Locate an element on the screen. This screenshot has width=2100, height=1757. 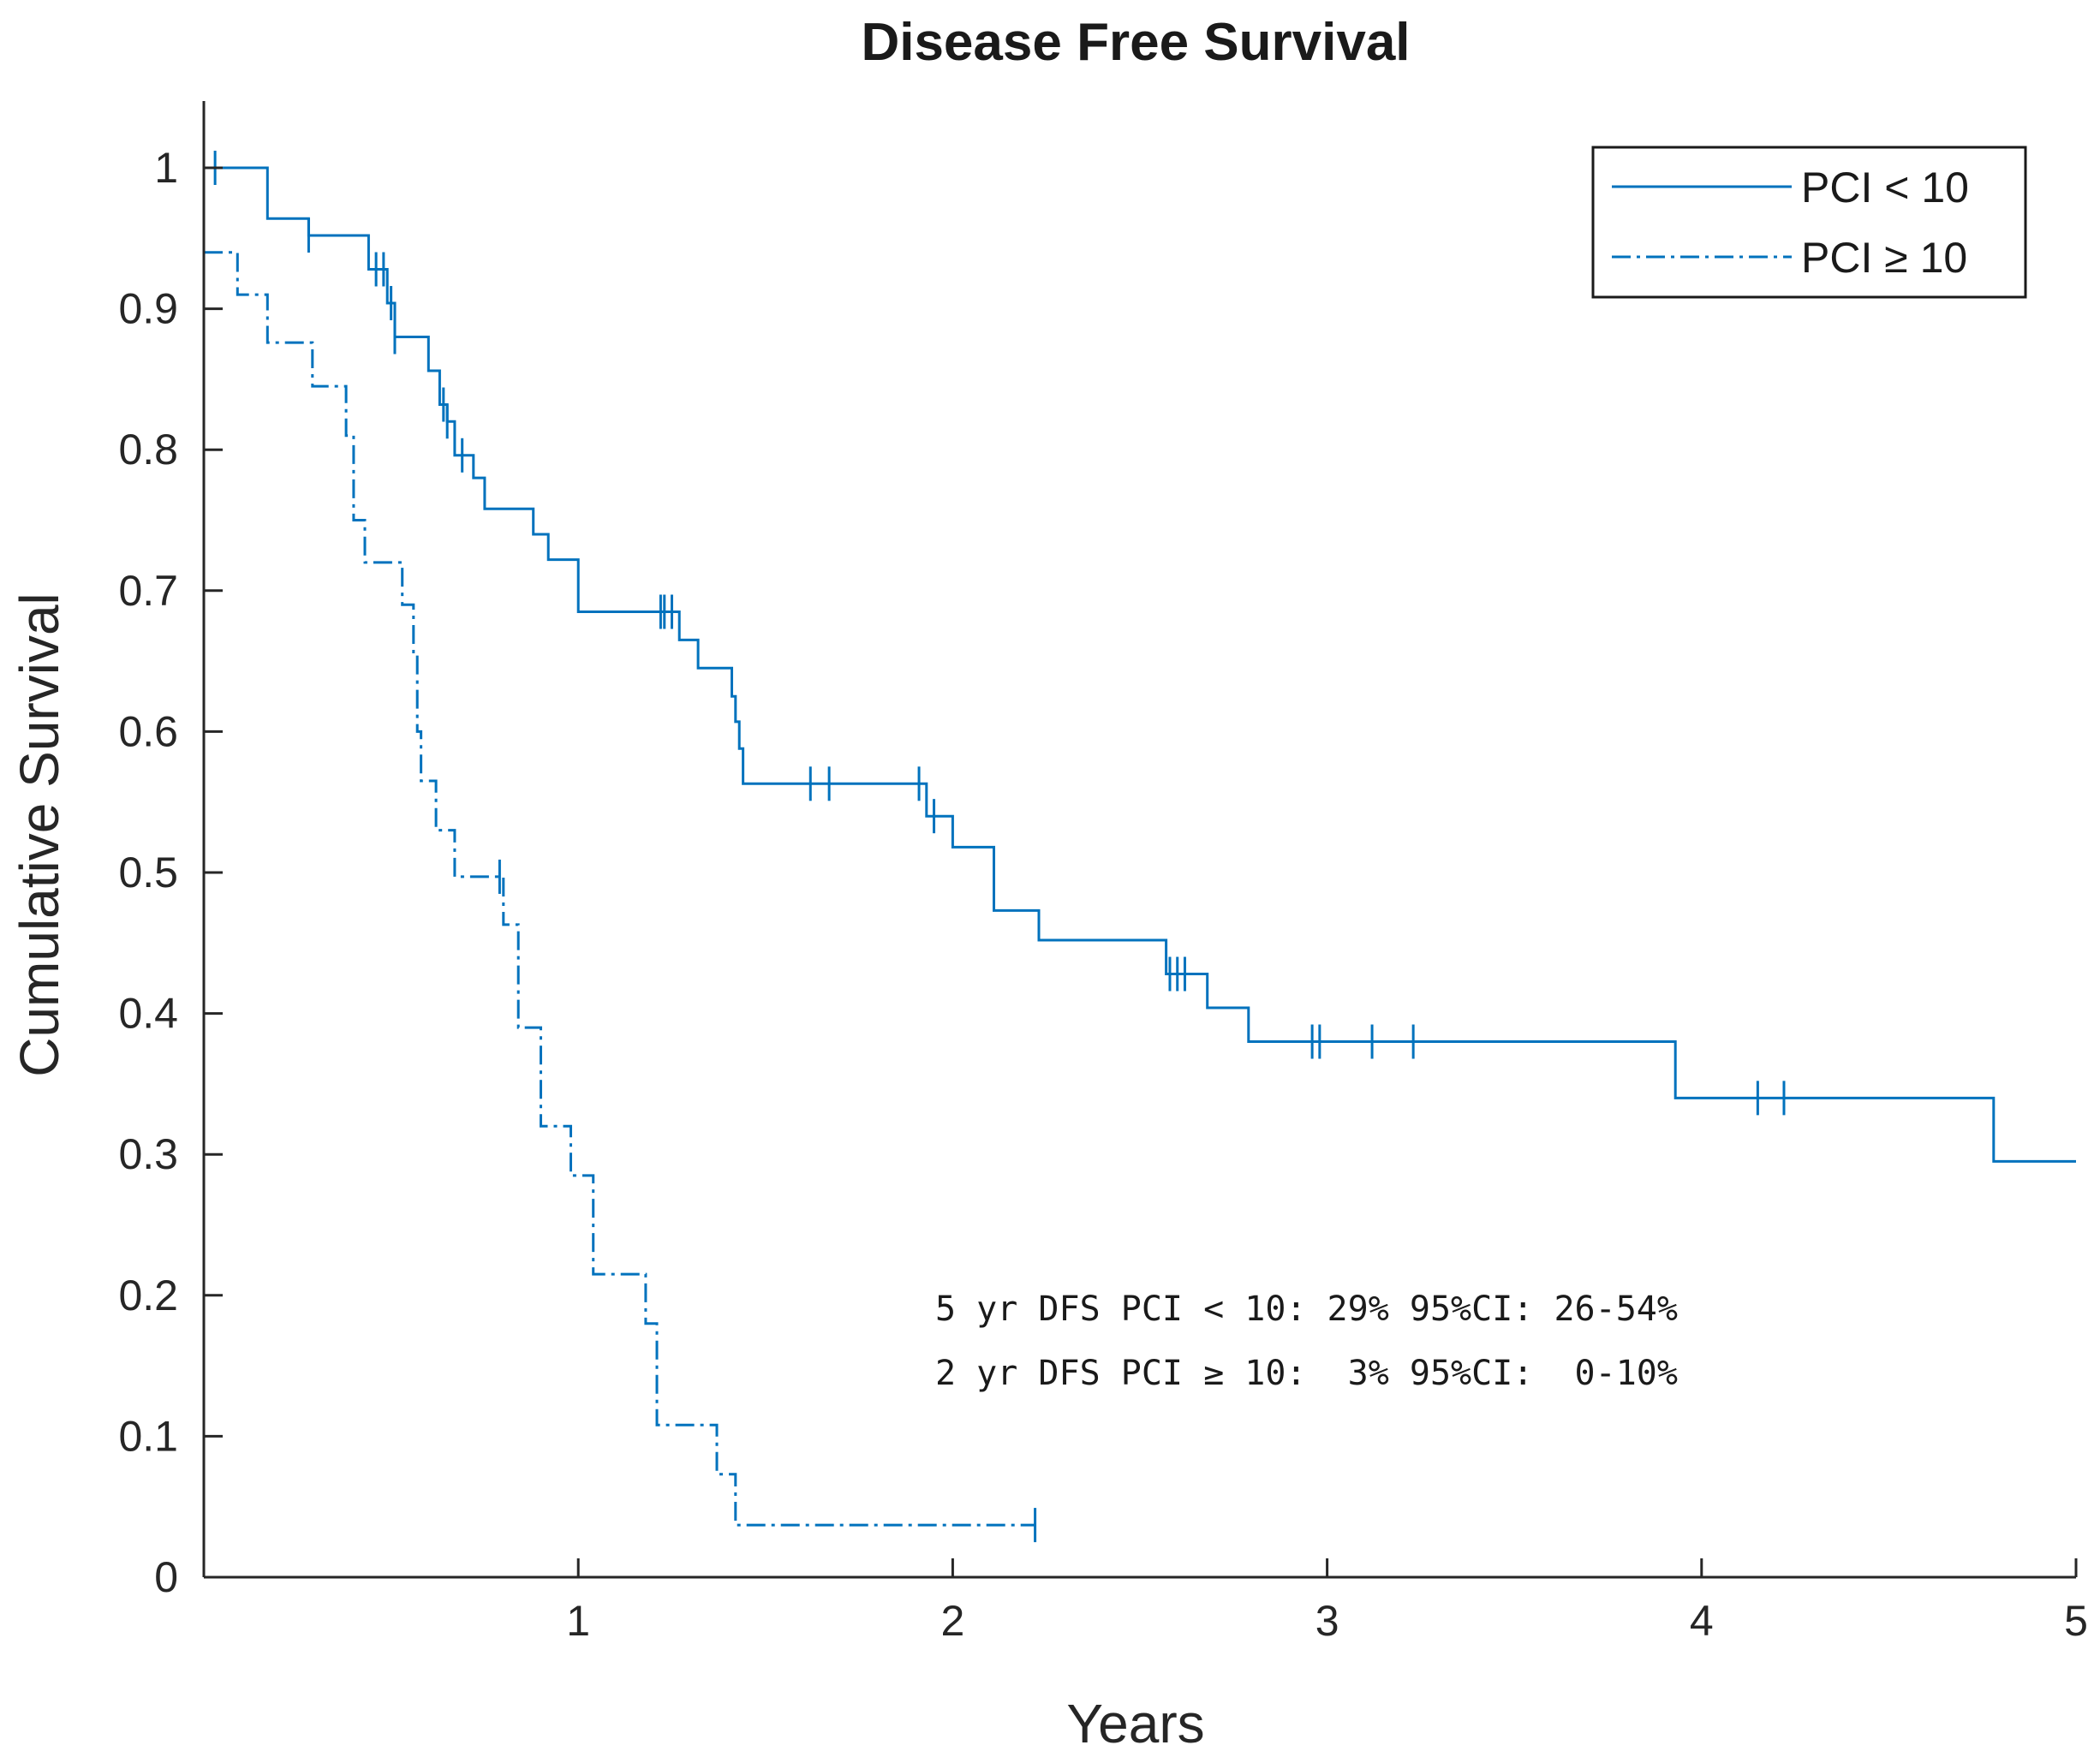
annotation-line-2: 2 yr DFS PCI ≥ 10: 3% 95%CI: 0-10% is located at coordinates (1306, 1373).